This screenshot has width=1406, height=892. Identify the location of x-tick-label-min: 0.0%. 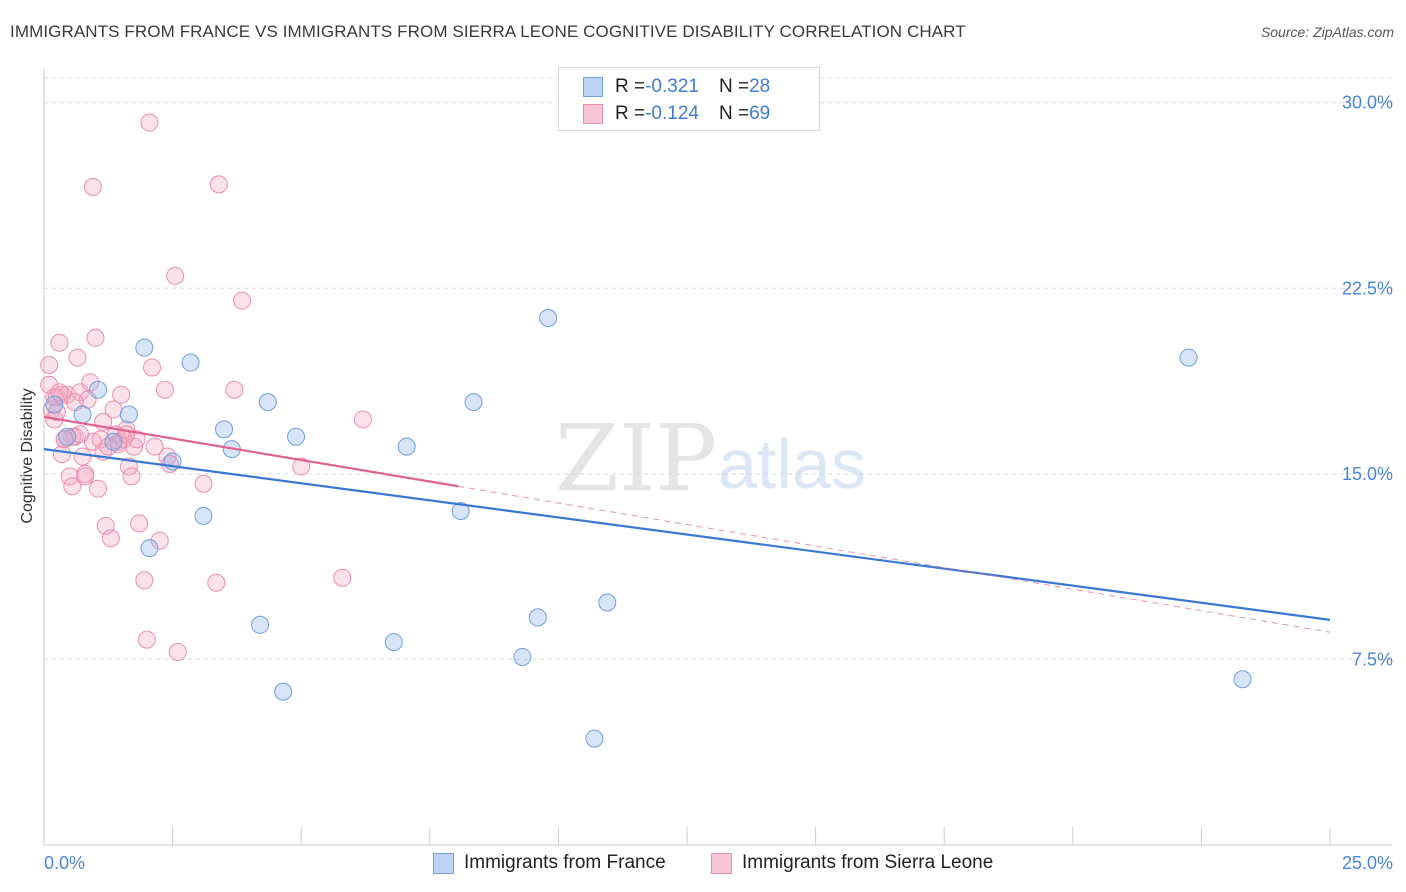
(64, 863).